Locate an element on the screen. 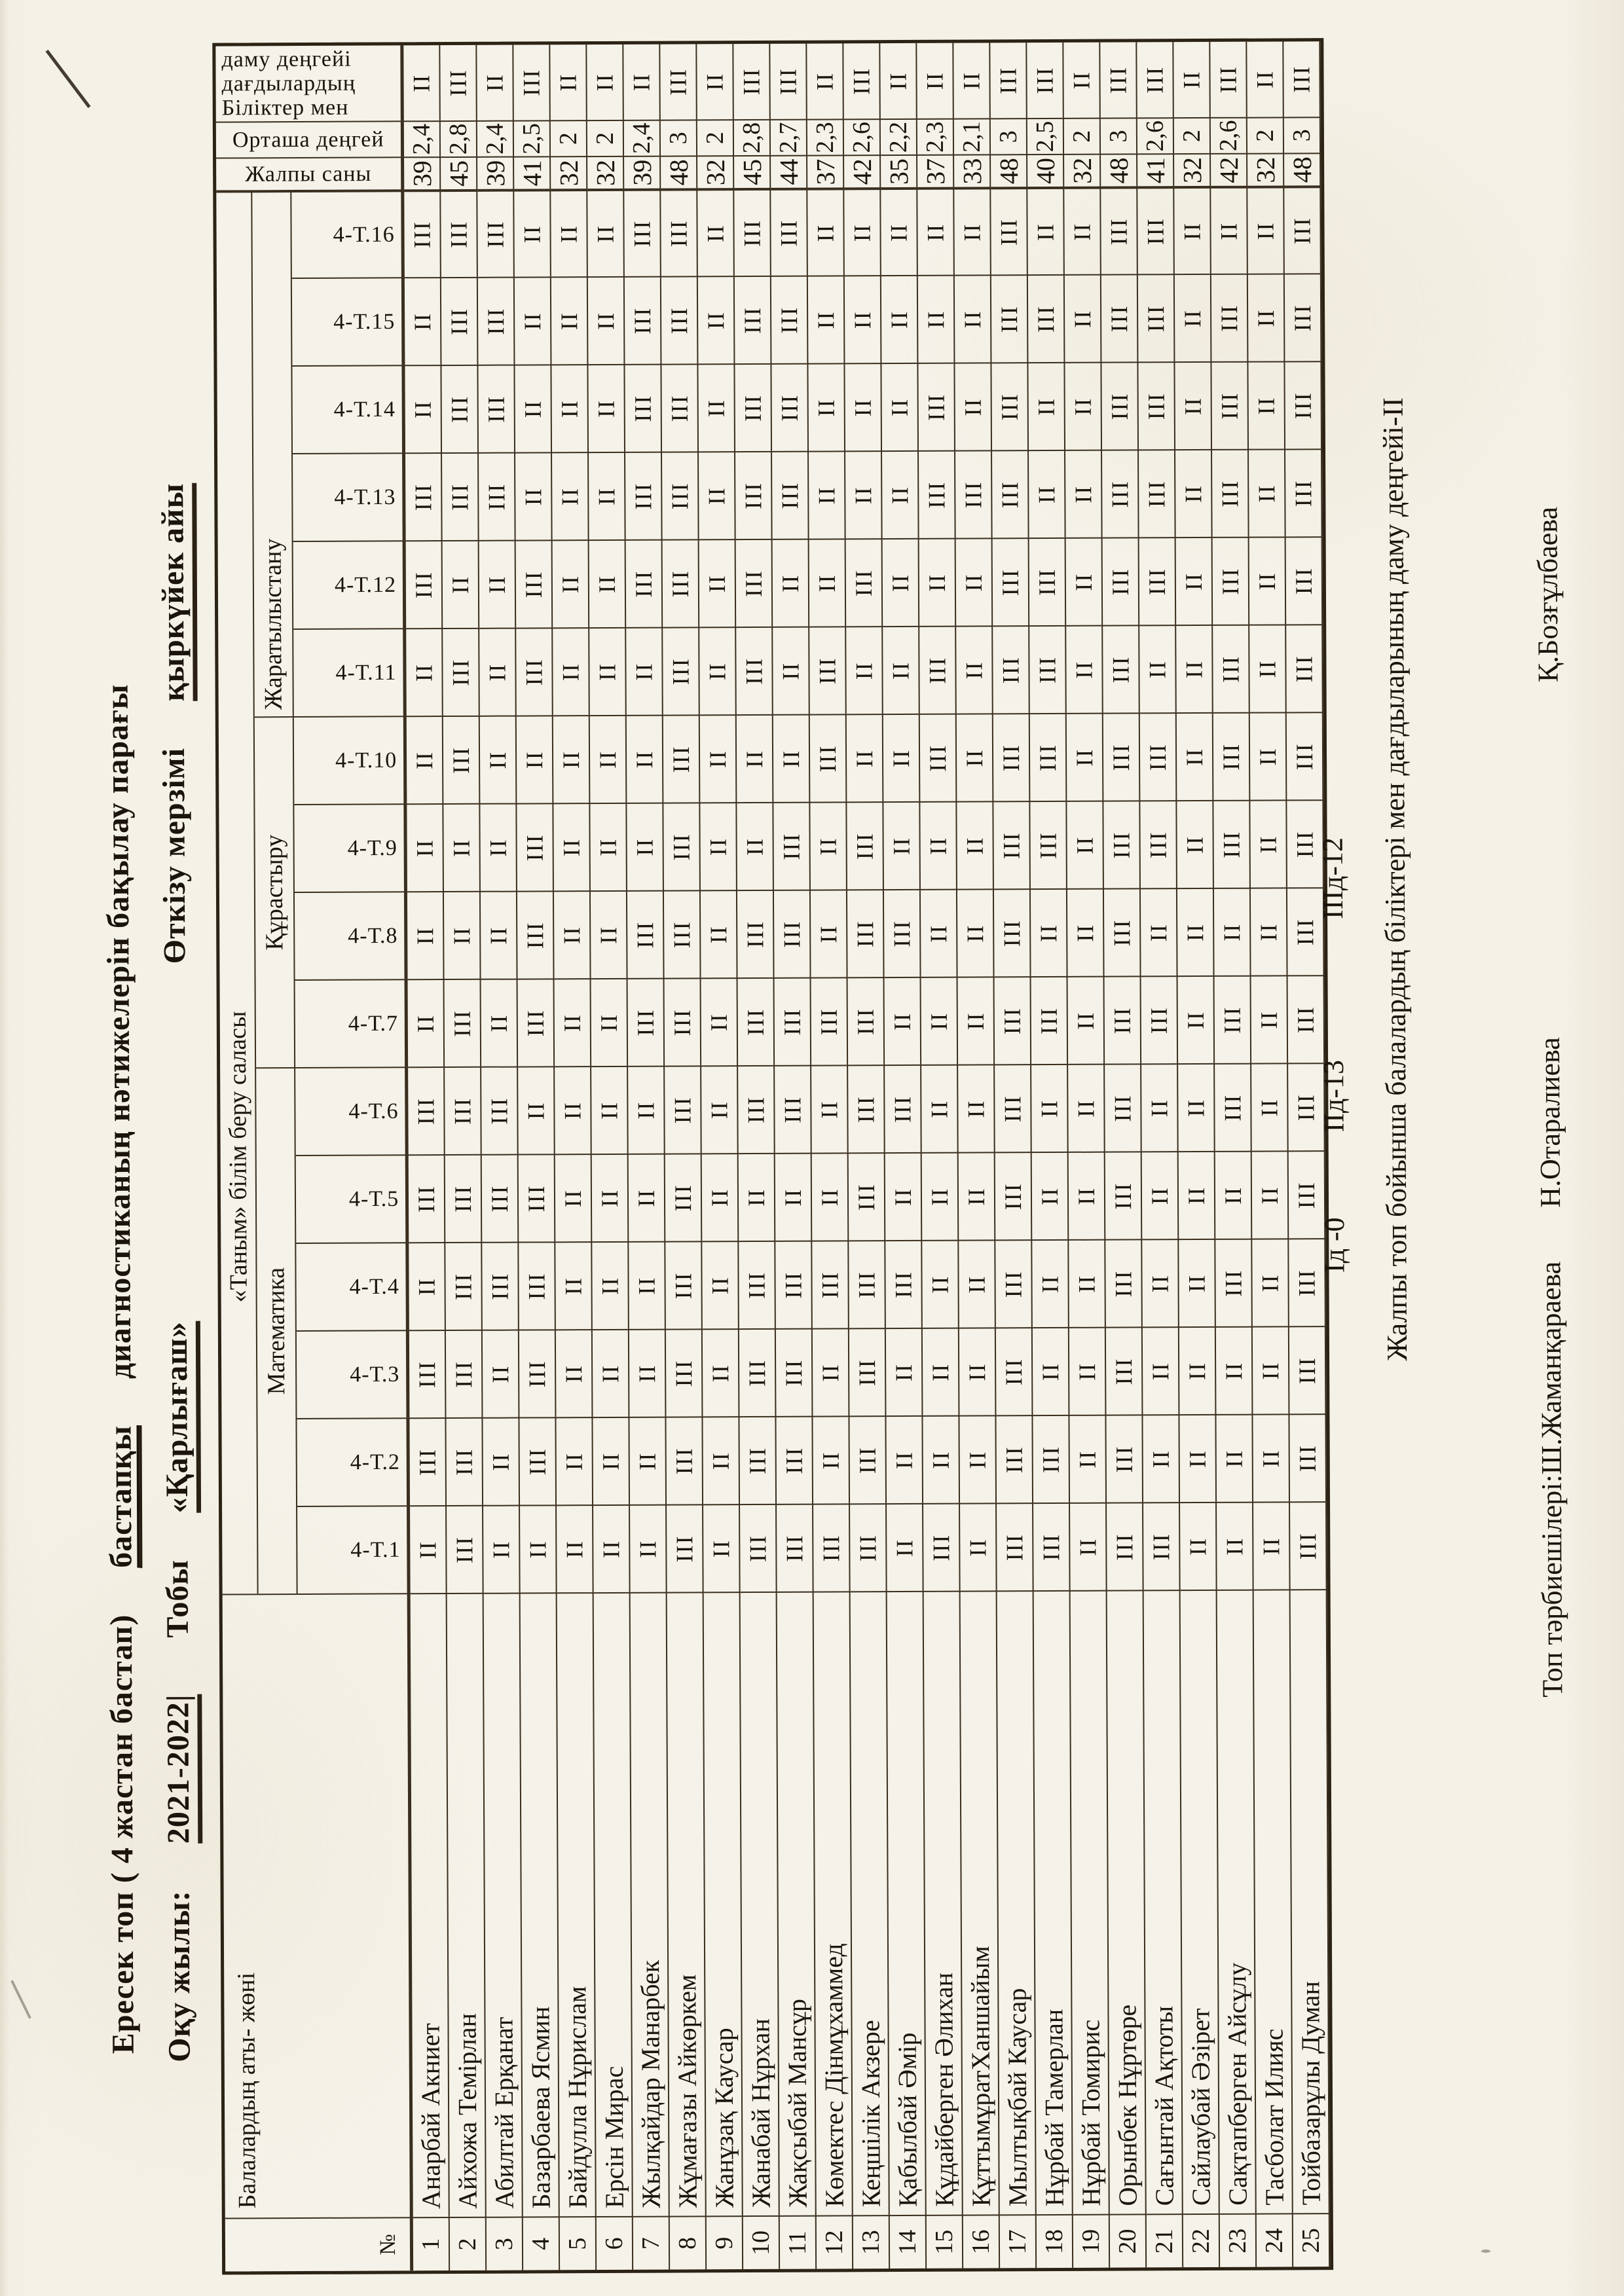  cell-no: 16 is located at coordinates (982, 2241).